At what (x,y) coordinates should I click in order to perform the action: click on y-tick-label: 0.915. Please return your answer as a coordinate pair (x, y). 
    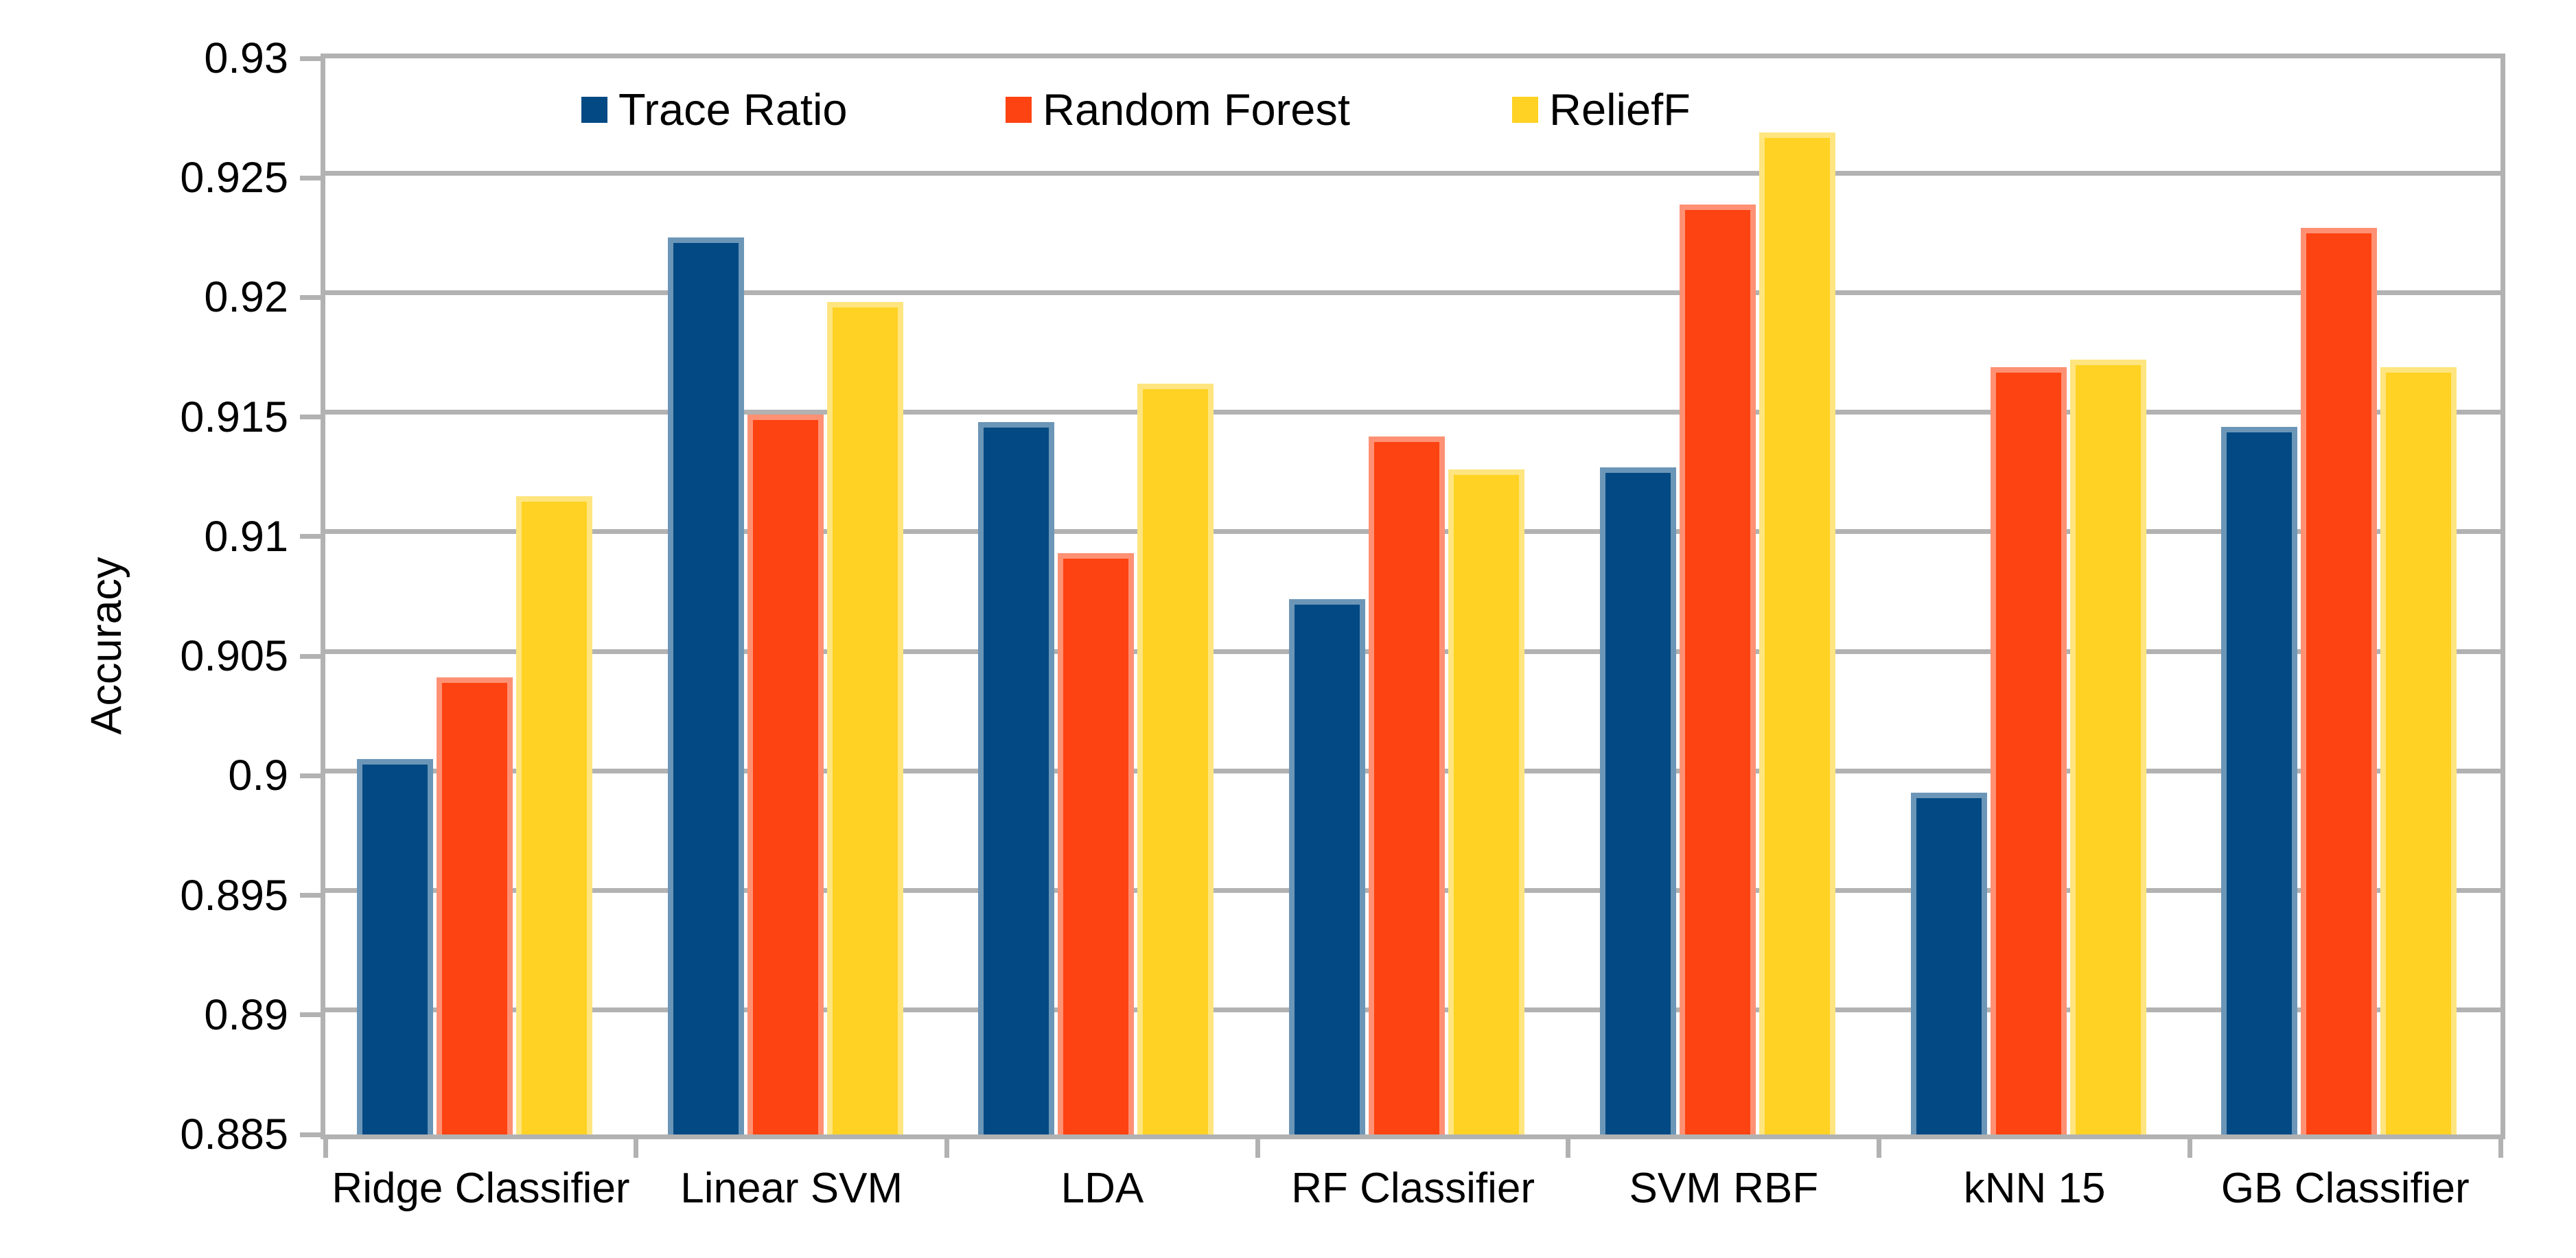
    Looking at the image, I should click on (234, 417).